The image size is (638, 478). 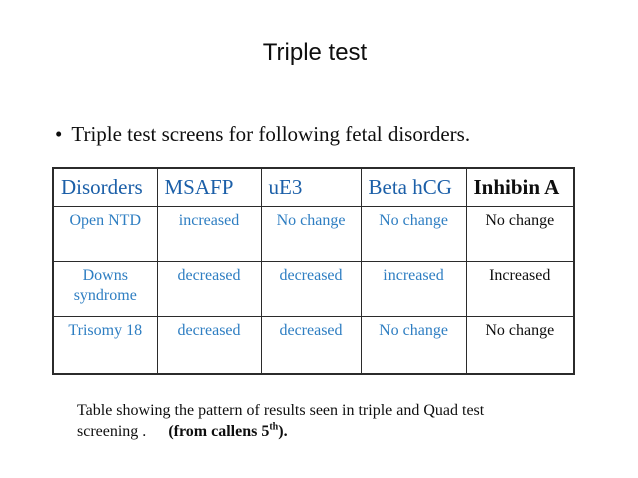 What do you see at coordinates (274, 427) in the screenshot?
I see `superscript-th: th` at bounding box center [274, 427].